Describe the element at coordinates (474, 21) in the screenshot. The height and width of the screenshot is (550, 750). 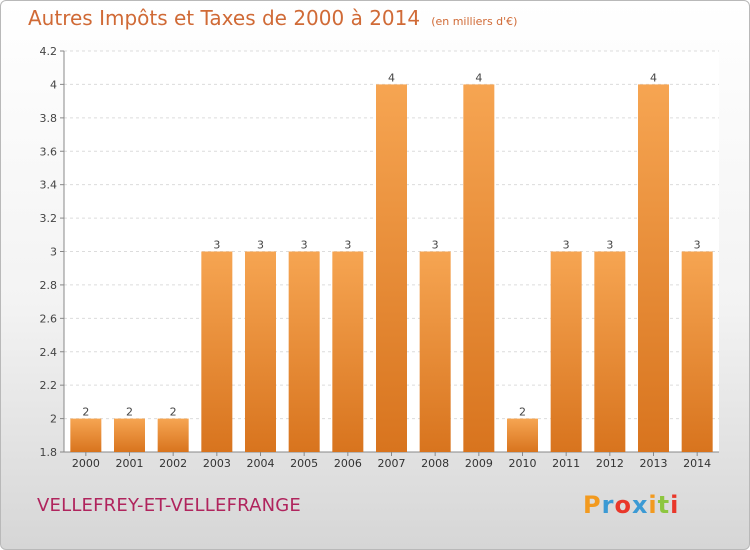
I see `chart-subtitle: (en milliers d'€)` at that location.